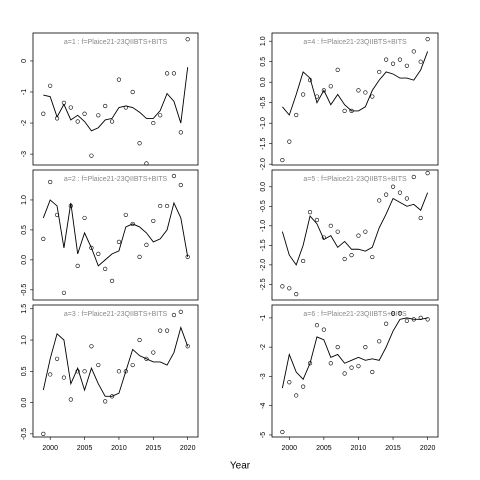 The width and height of the screenshot is (480, 480). I want to click on panel-title: a=4 : f=Plaice21-23QIIBTS+BITS, so click(355, 42).